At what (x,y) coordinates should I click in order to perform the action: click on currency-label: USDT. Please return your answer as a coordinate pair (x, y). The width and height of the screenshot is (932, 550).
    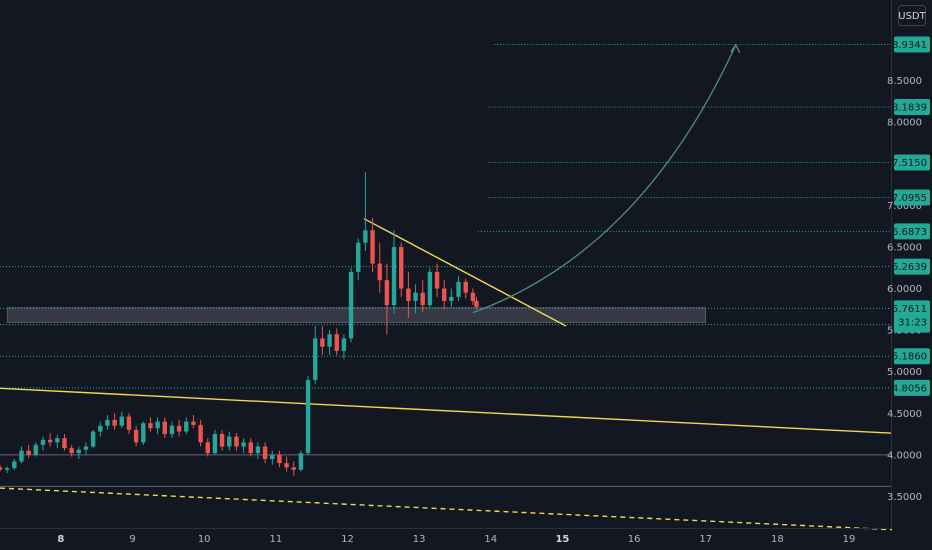
    Looking at the image, I should click on (912, 16).